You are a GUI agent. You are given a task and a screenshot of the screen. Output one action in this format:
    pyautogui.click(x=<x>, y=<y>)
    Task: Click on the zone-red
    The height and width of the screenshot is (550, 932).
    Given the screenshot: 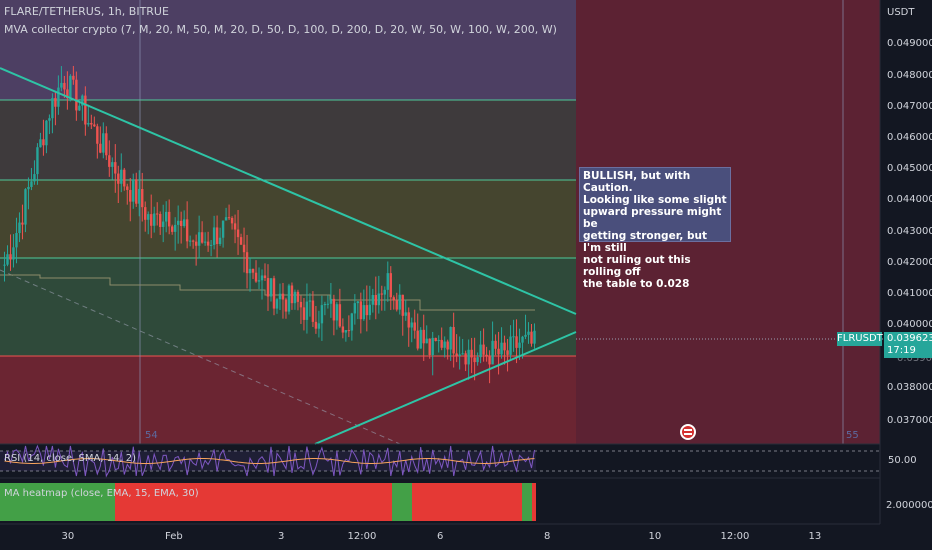 What is the action you would take?
    pyautogui.click(x=288, y=400)
    